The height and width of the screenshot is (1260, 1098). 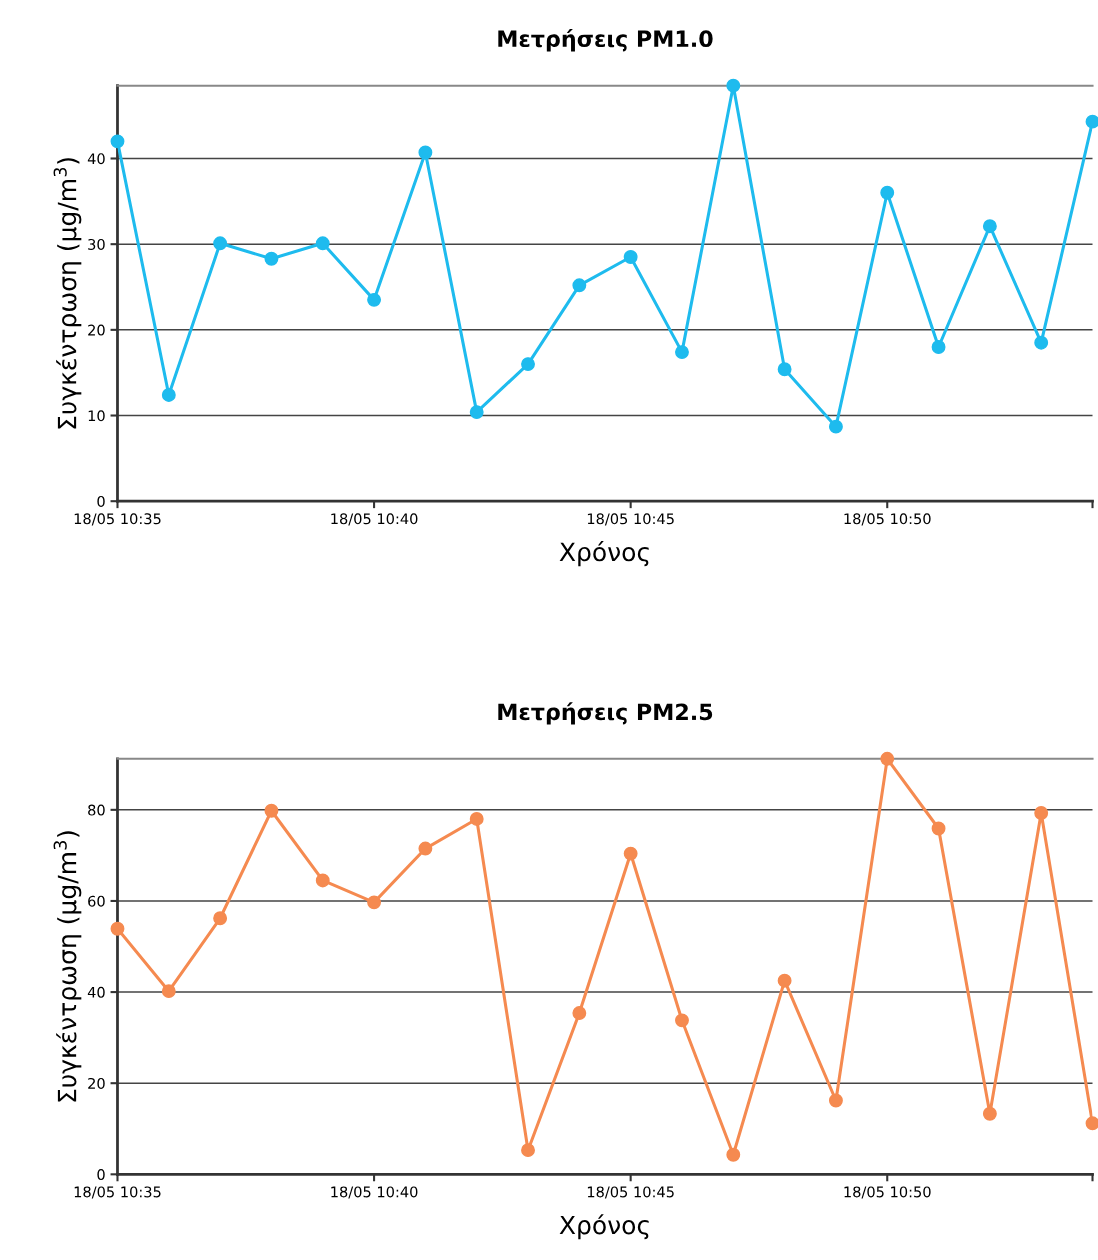 I want to click on y-tick-label: 80, so click(x=96, y=810).